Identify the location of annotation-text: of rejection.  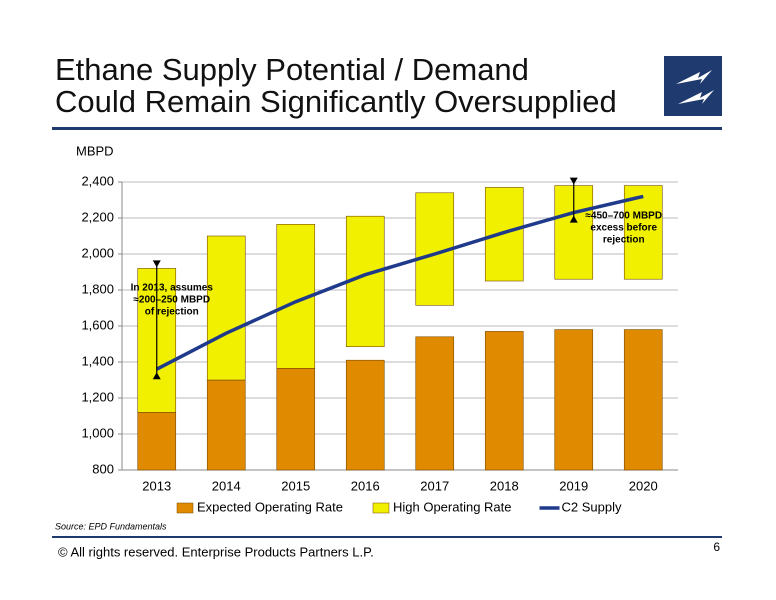
(172, 312).